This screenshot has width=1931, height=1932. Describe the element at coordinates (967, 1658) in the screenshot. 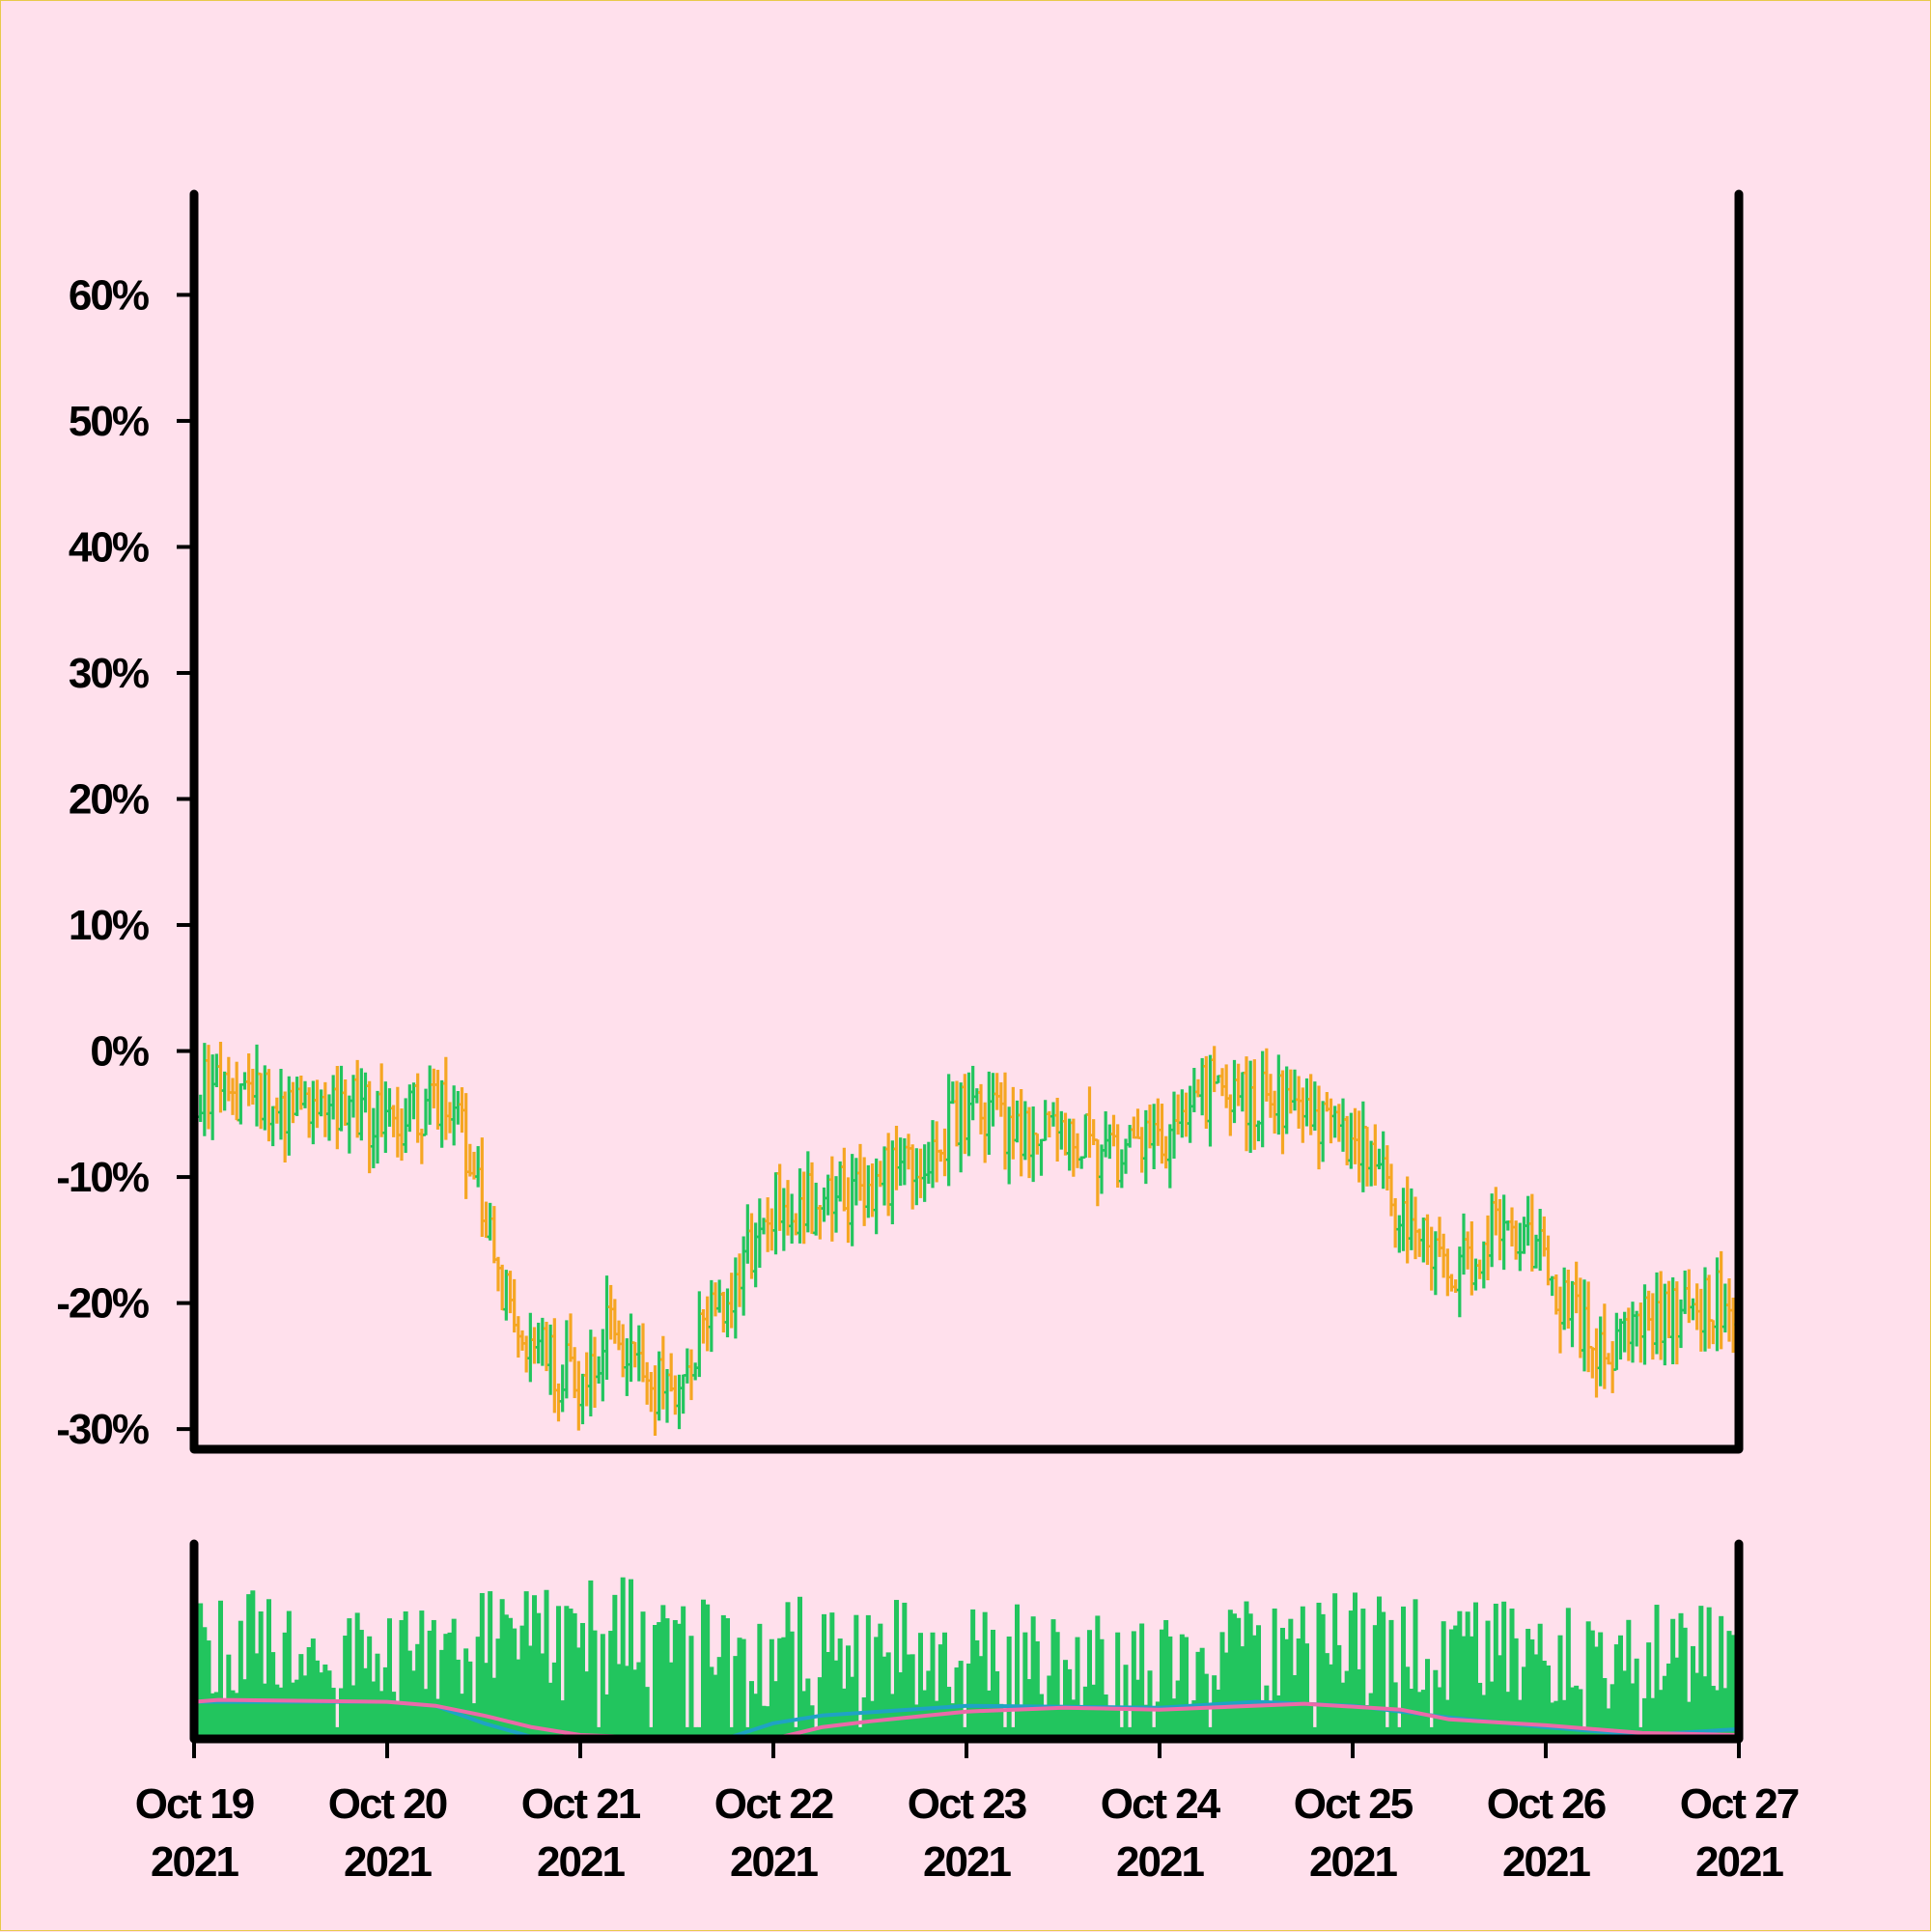

I see `volume-bars` at that location.